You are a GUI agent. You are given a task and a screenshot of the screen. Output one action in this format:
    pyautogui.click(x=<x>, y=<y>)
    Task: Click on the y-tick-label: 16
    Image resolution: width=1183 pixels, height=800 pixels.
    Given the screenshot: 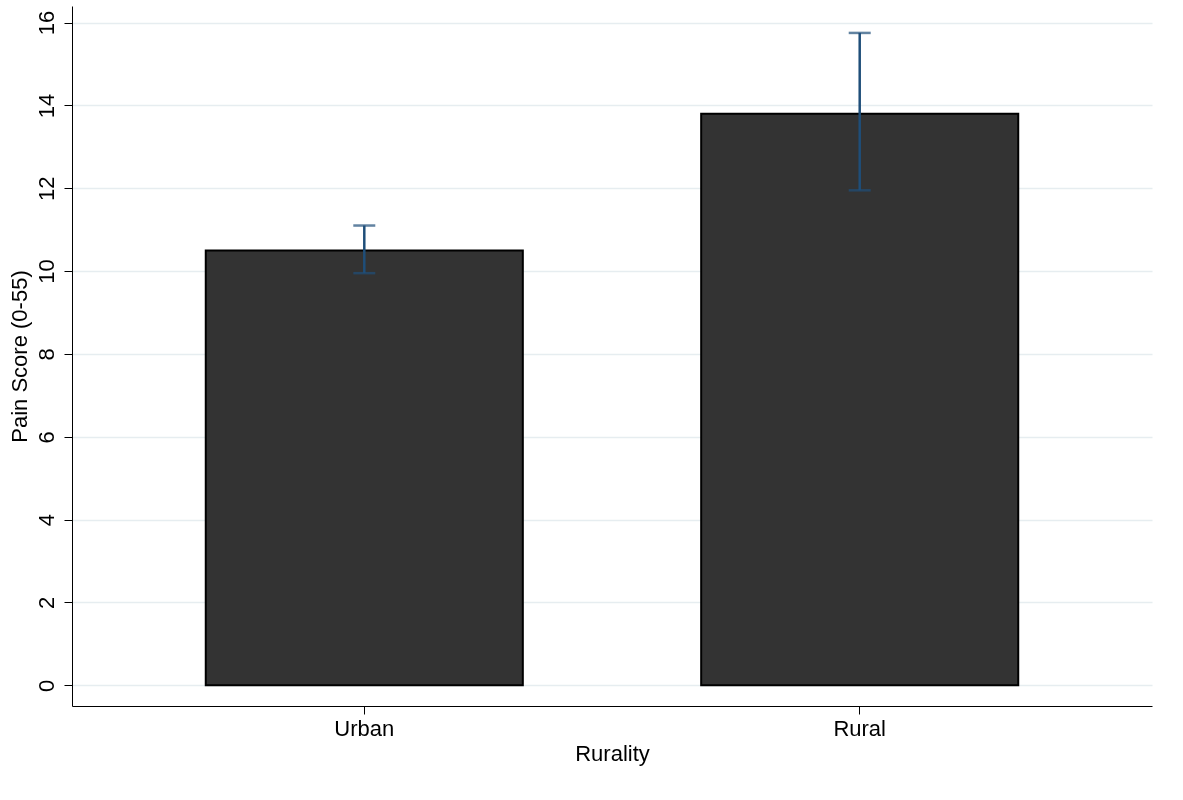 What is the action you would take?
    pyautogui.click(x=46, y=23)
    